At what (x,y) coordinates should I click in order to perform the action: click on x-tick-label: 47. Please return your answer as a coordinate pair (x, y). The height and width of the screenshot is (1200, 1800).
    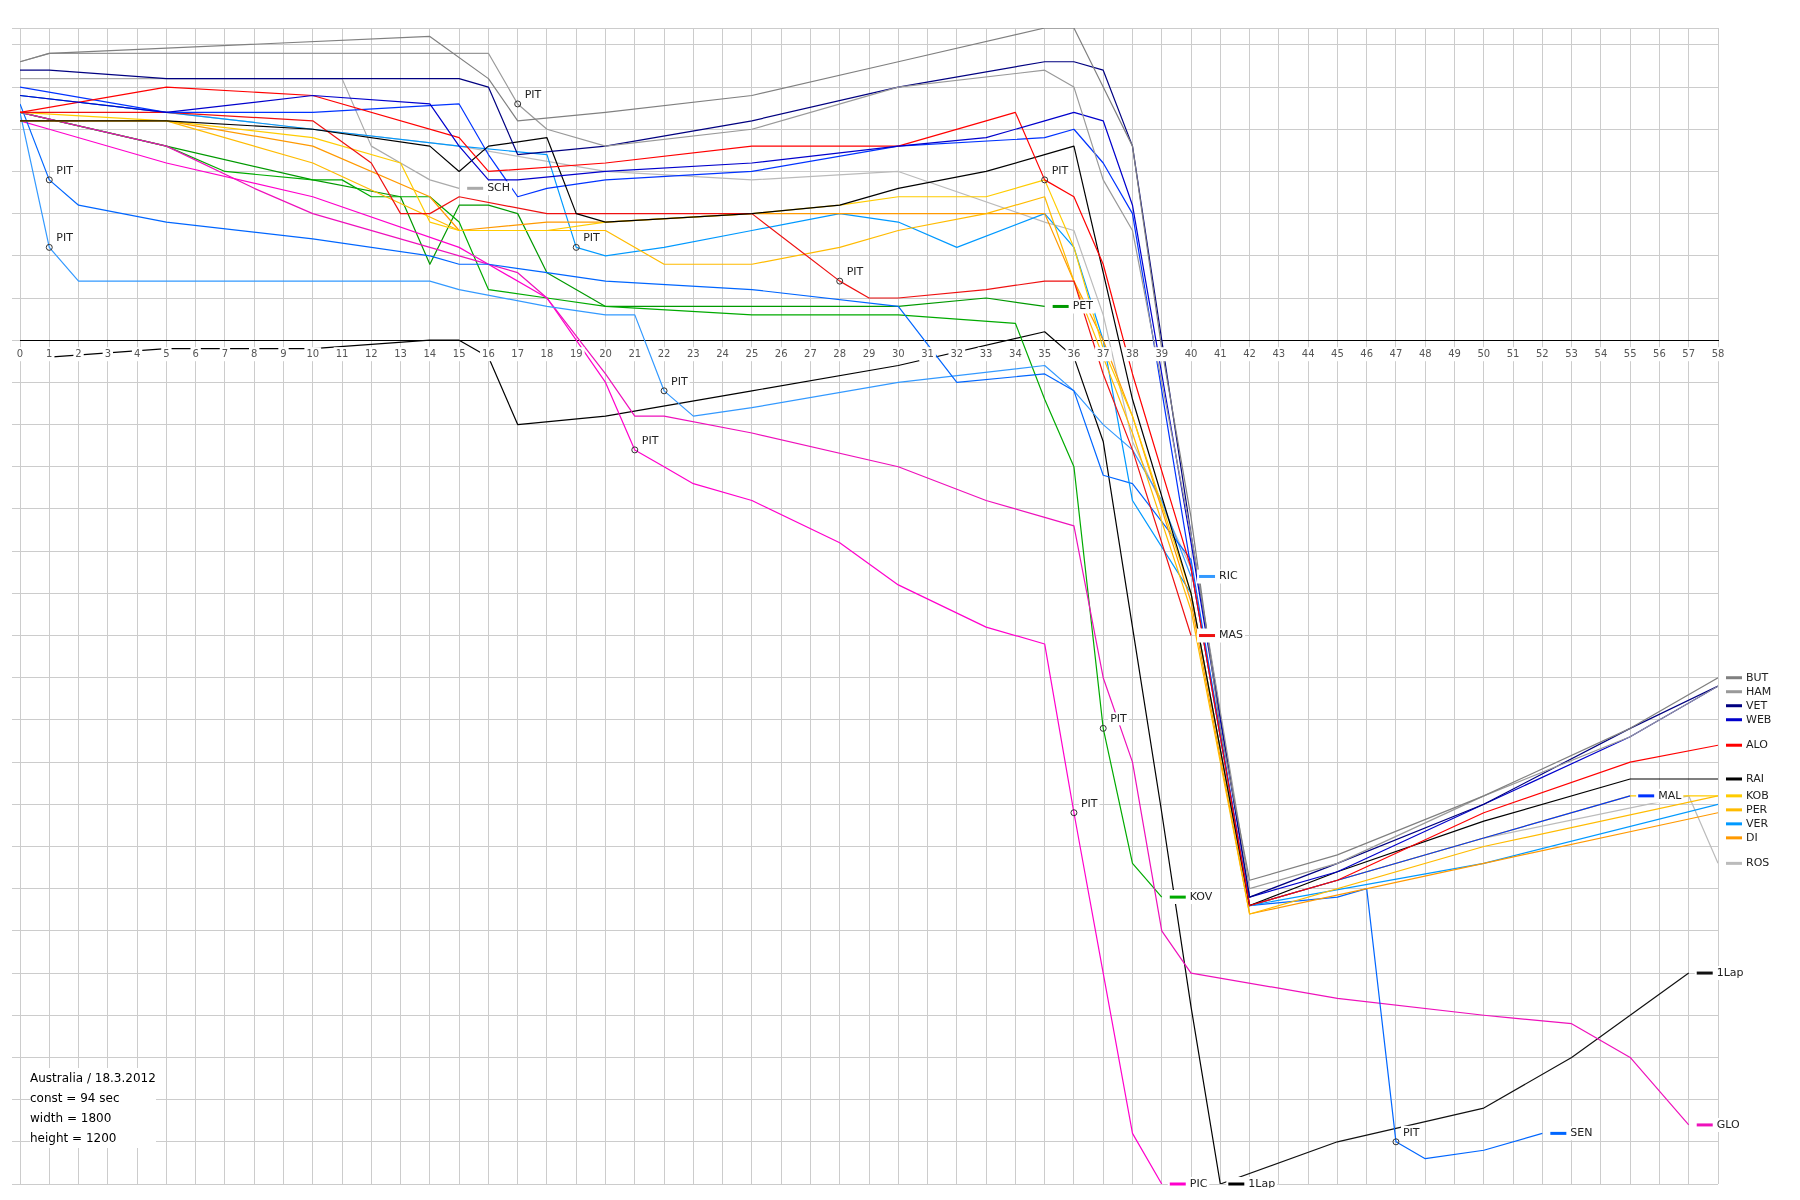
    Looking at the image, I should click on (1396, 353).